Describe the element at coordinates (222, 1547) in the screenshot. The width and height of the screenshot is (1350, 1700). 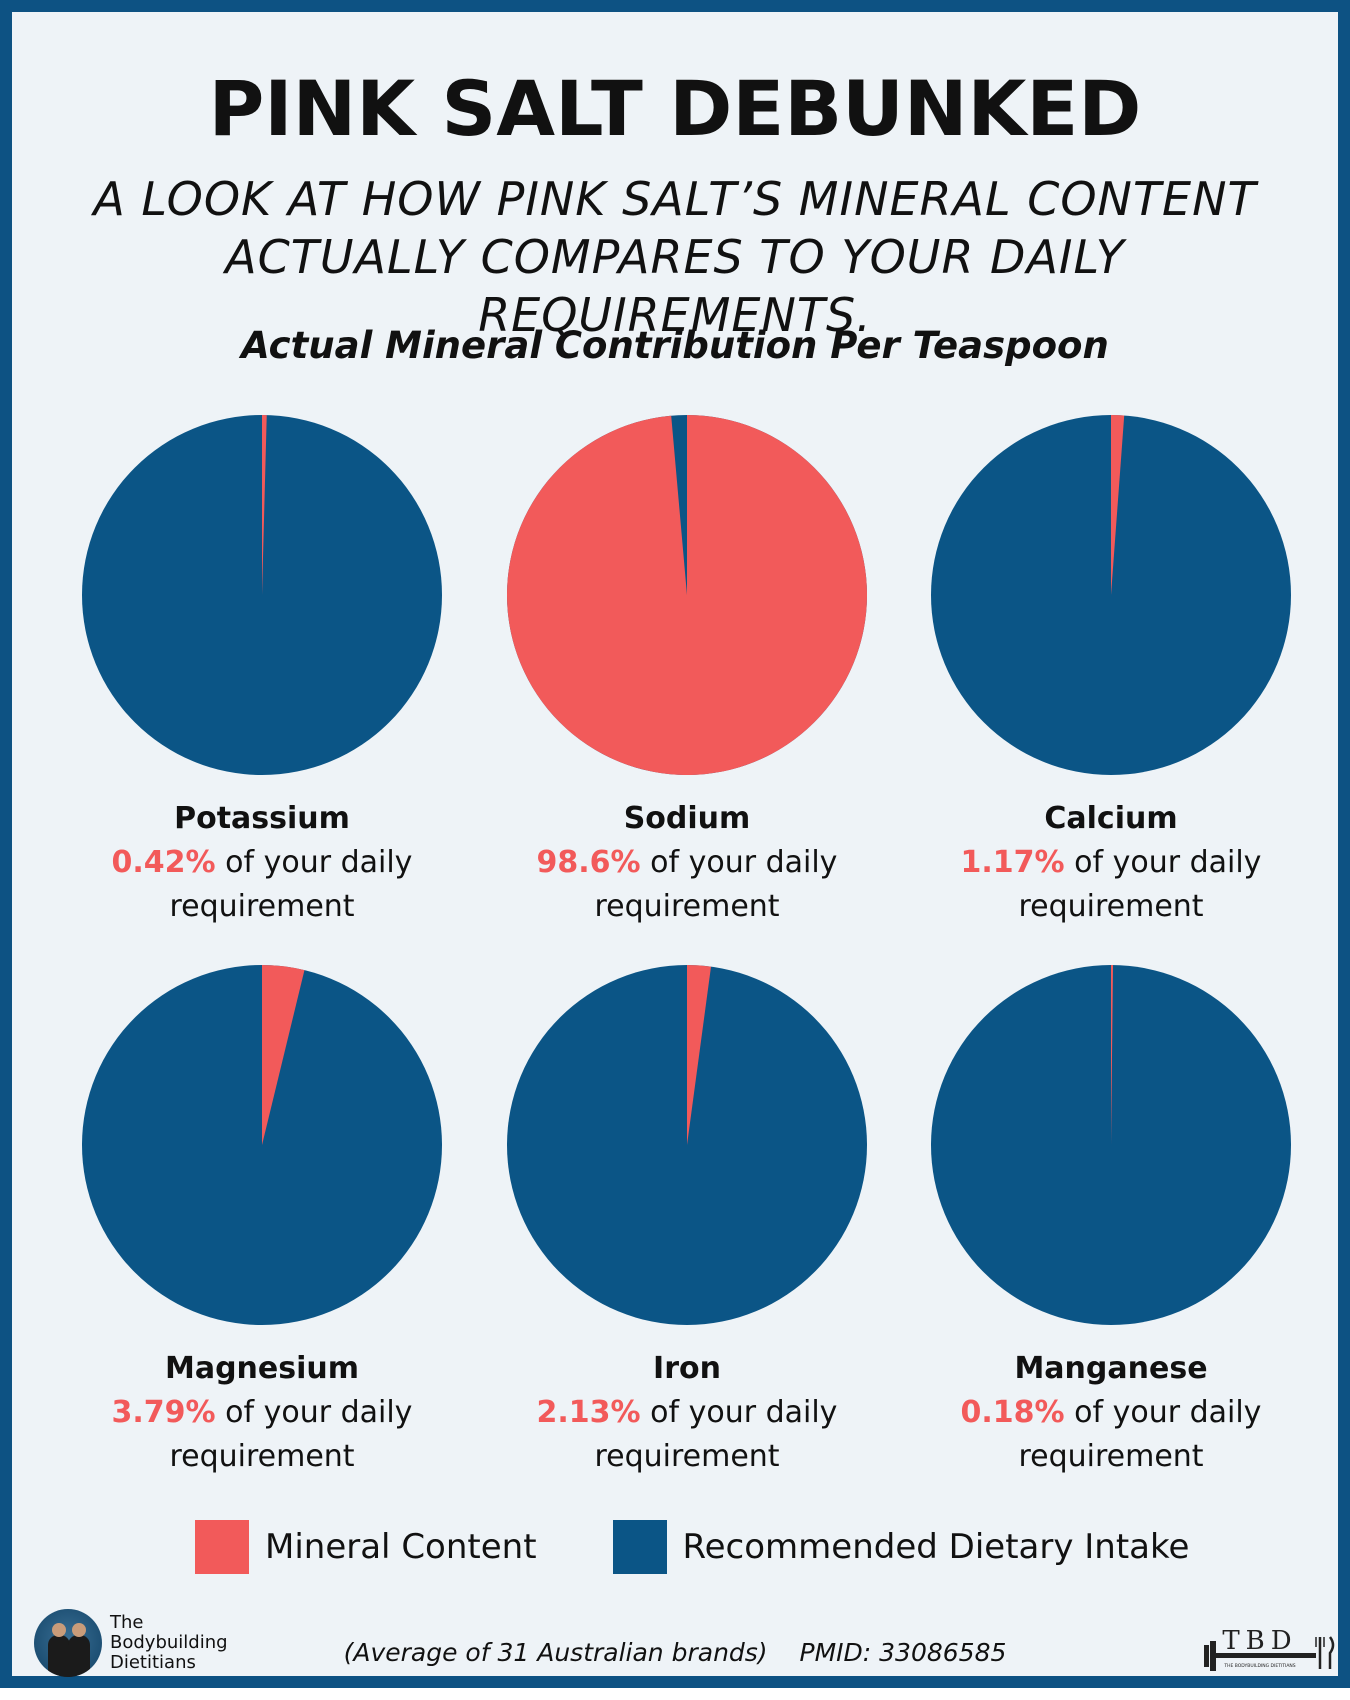
I see `legend-swatch-mineral` at that location.